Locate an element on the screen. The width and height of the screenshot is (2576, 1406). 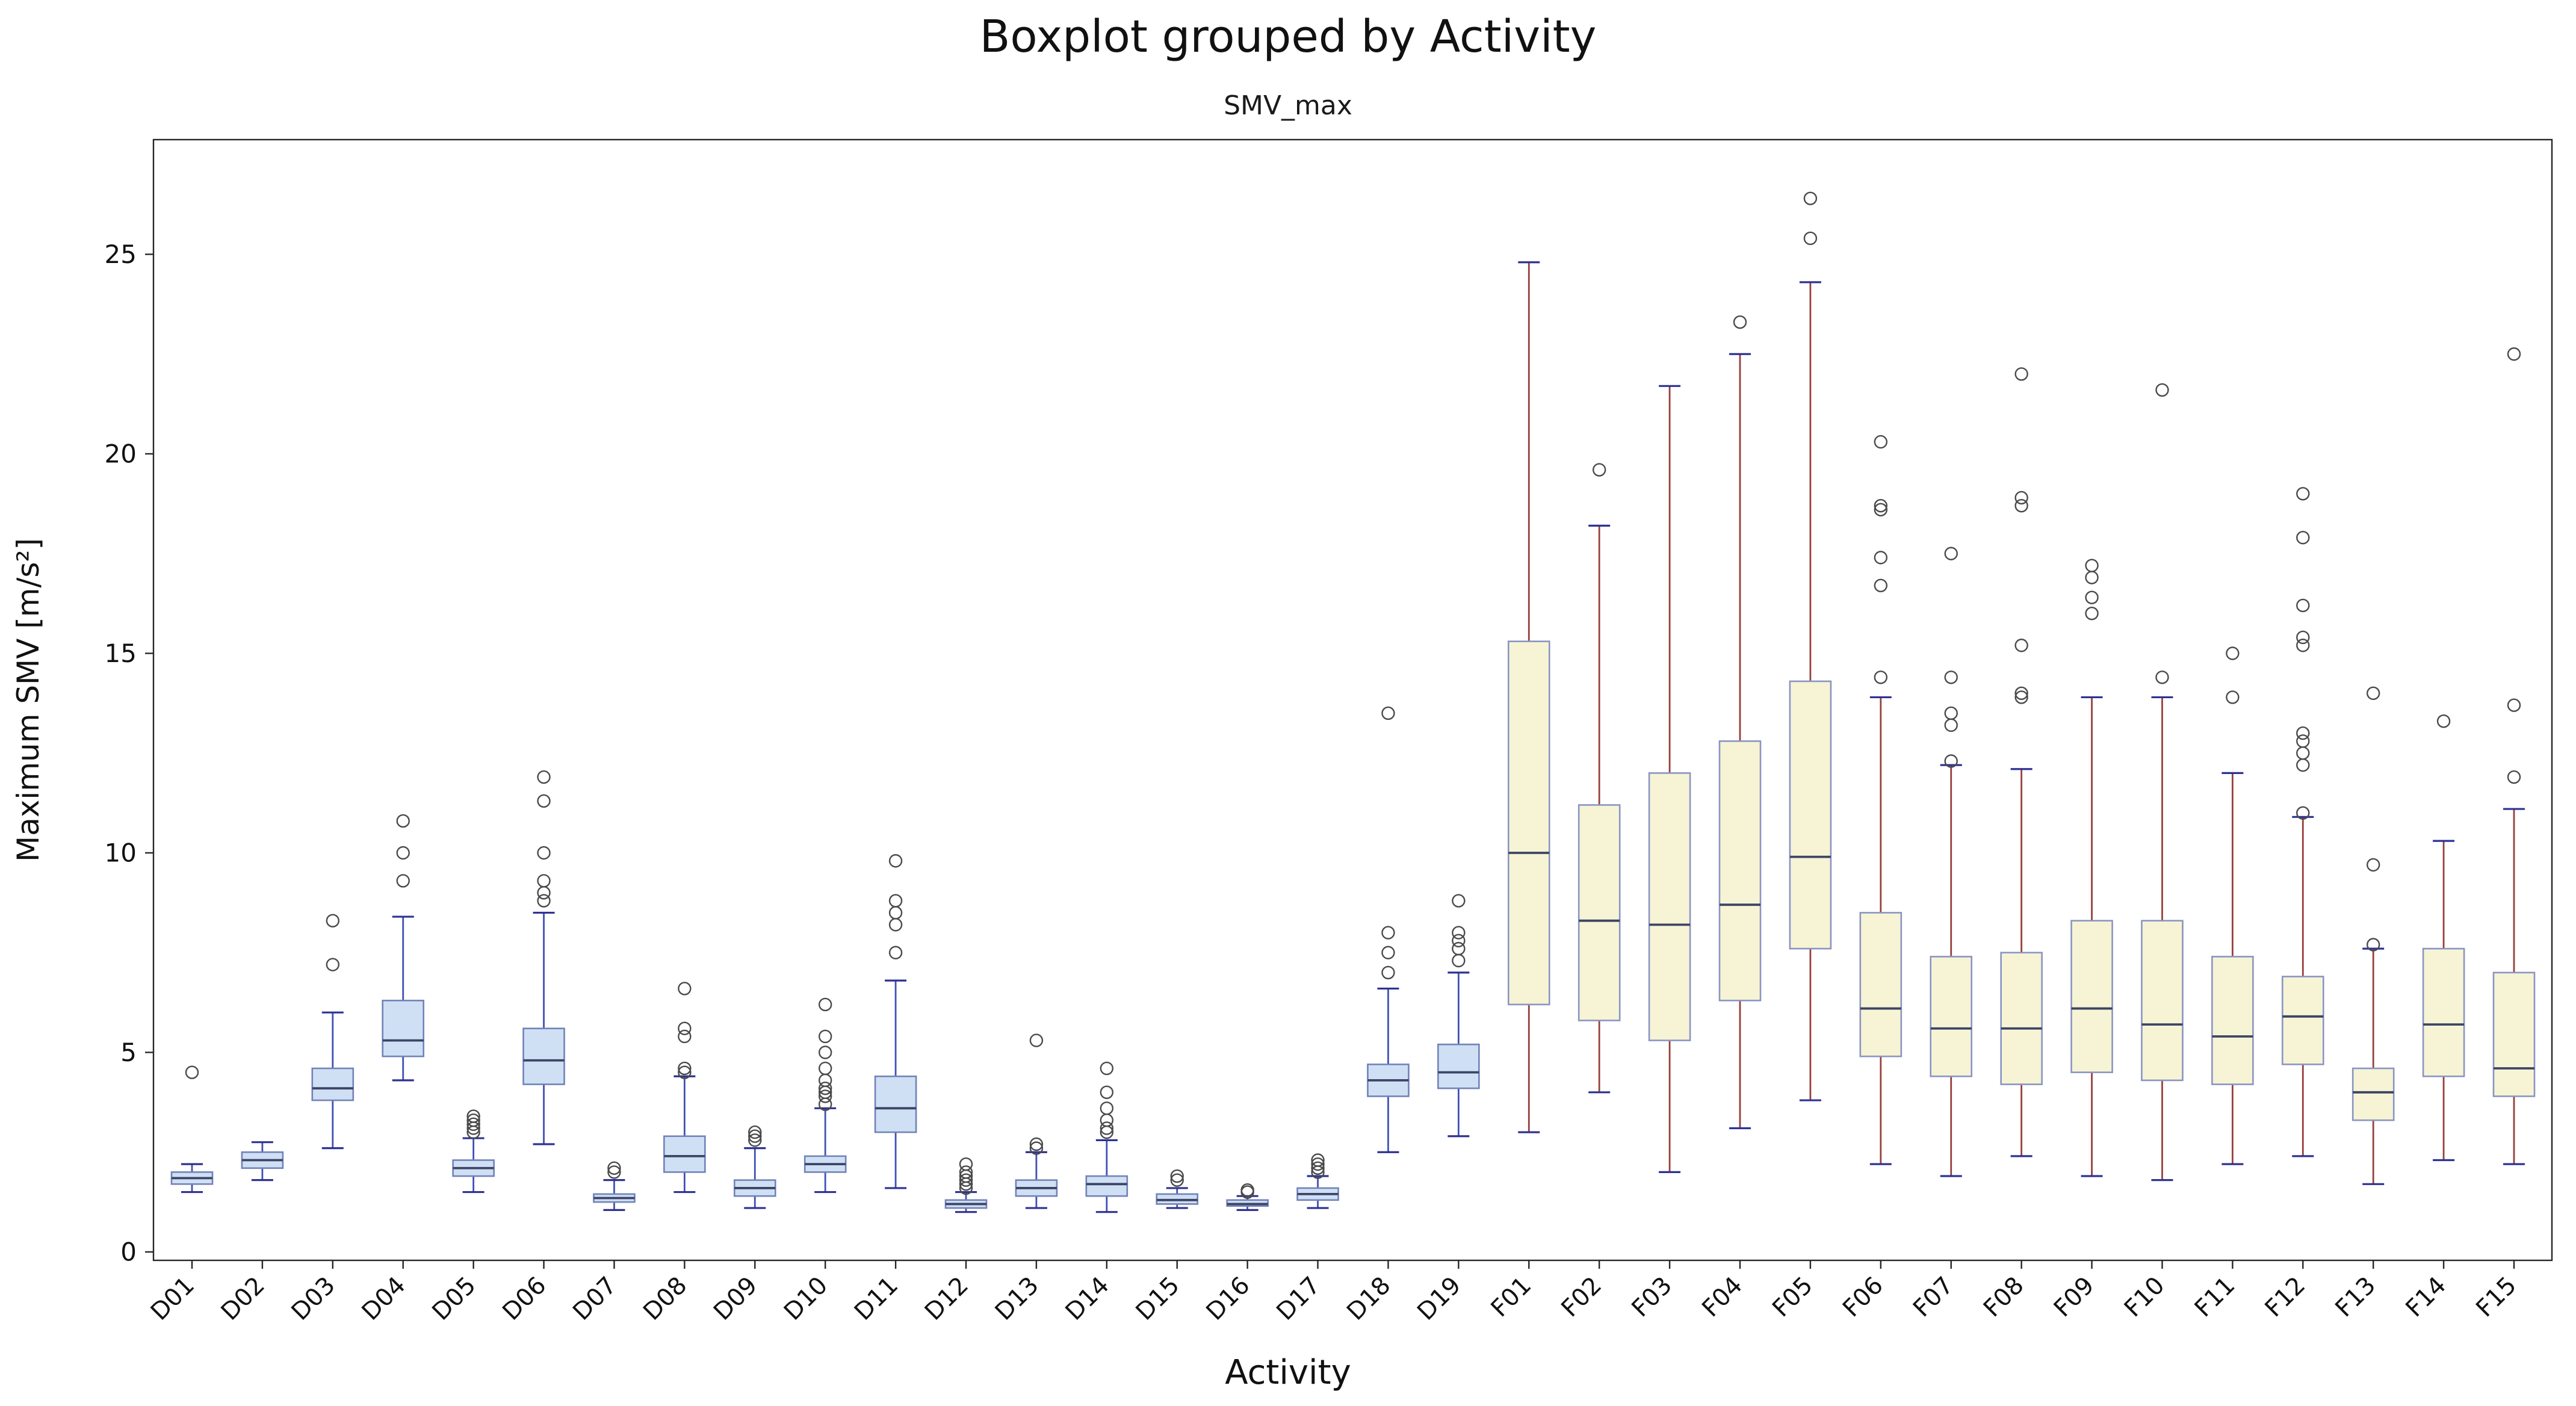
x-tick-label: F14 is located at coordinates (2426, 1298).